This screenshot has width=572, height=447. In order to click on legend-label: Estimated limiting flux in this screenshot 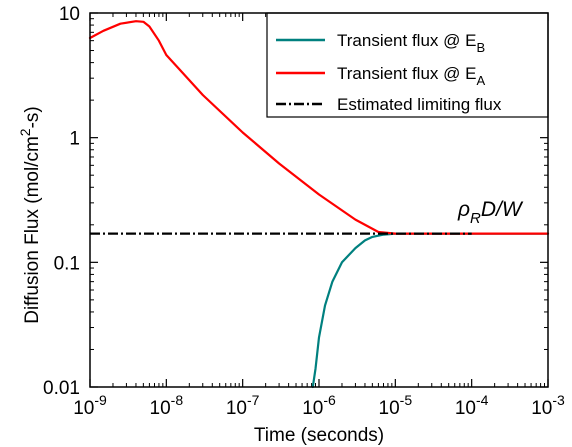, I will do `click(419, 104)`.